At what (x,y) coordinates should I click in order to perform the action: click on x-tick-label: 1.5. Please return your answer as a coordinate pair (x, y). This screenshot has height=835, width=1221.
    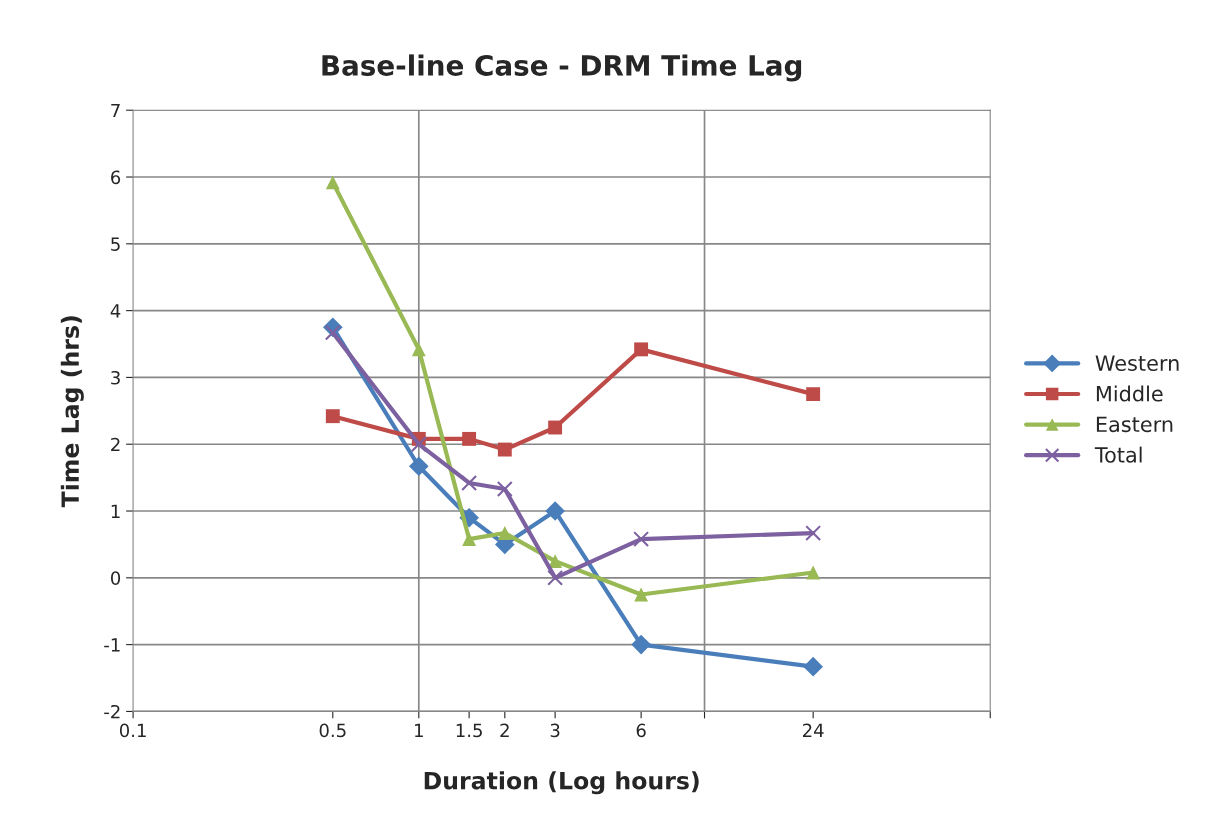
    Looking at the image, I should click on (469, 730).